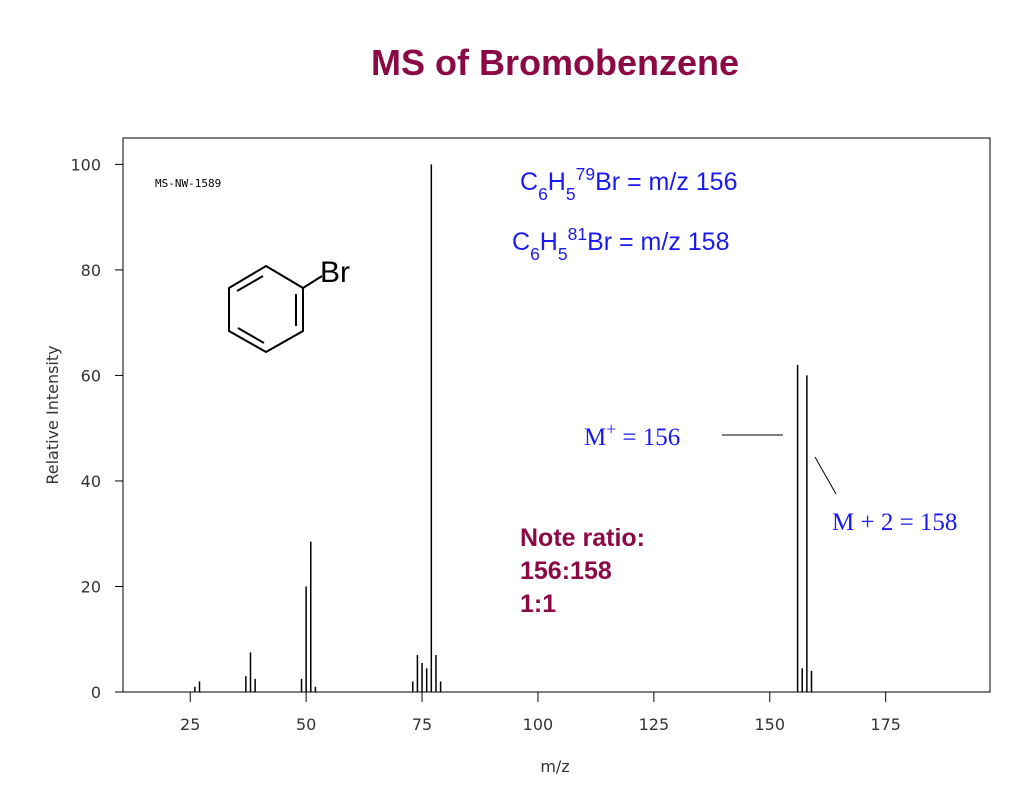  Describe the element at coordinates (52, 414) in the screenshot. I see `y-axis-label: Relative Intensity` at that location.